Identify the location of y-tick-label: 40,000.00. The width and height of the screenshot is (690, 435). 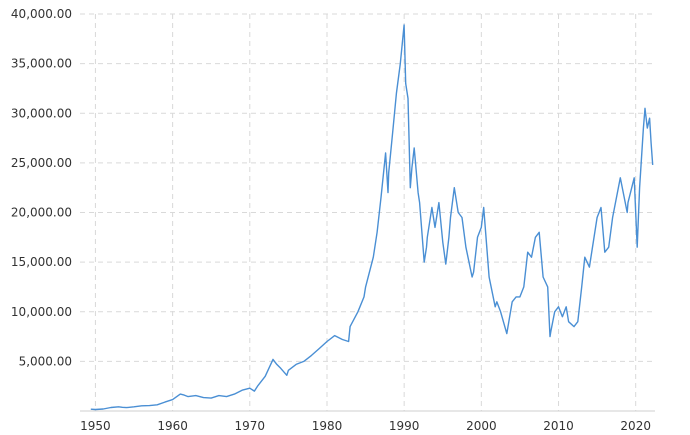
(41, 14).